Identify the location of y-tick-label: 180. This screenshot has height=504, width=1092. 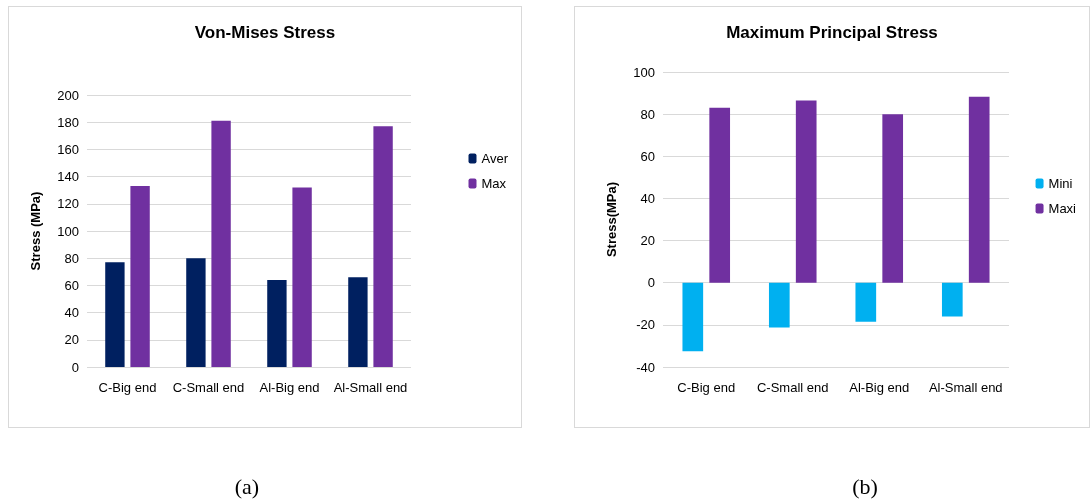
(68, 122).